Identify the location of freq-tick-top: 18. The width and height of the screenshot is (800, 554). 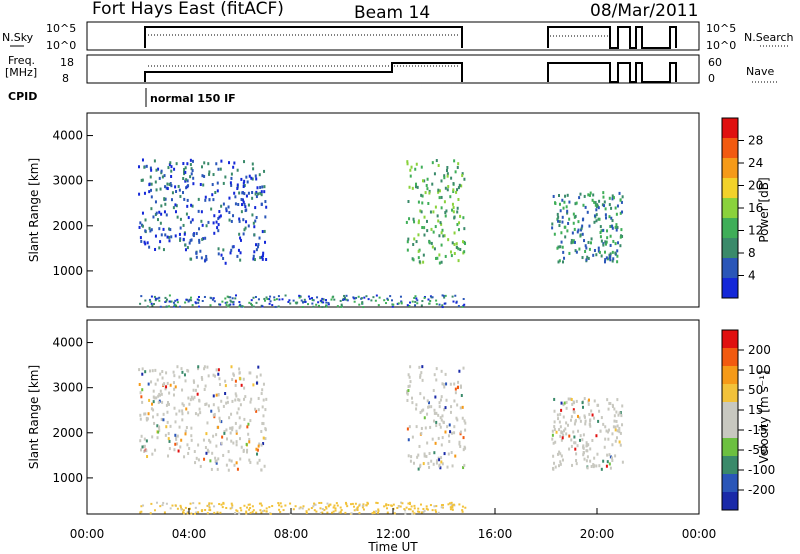
(67, 62).